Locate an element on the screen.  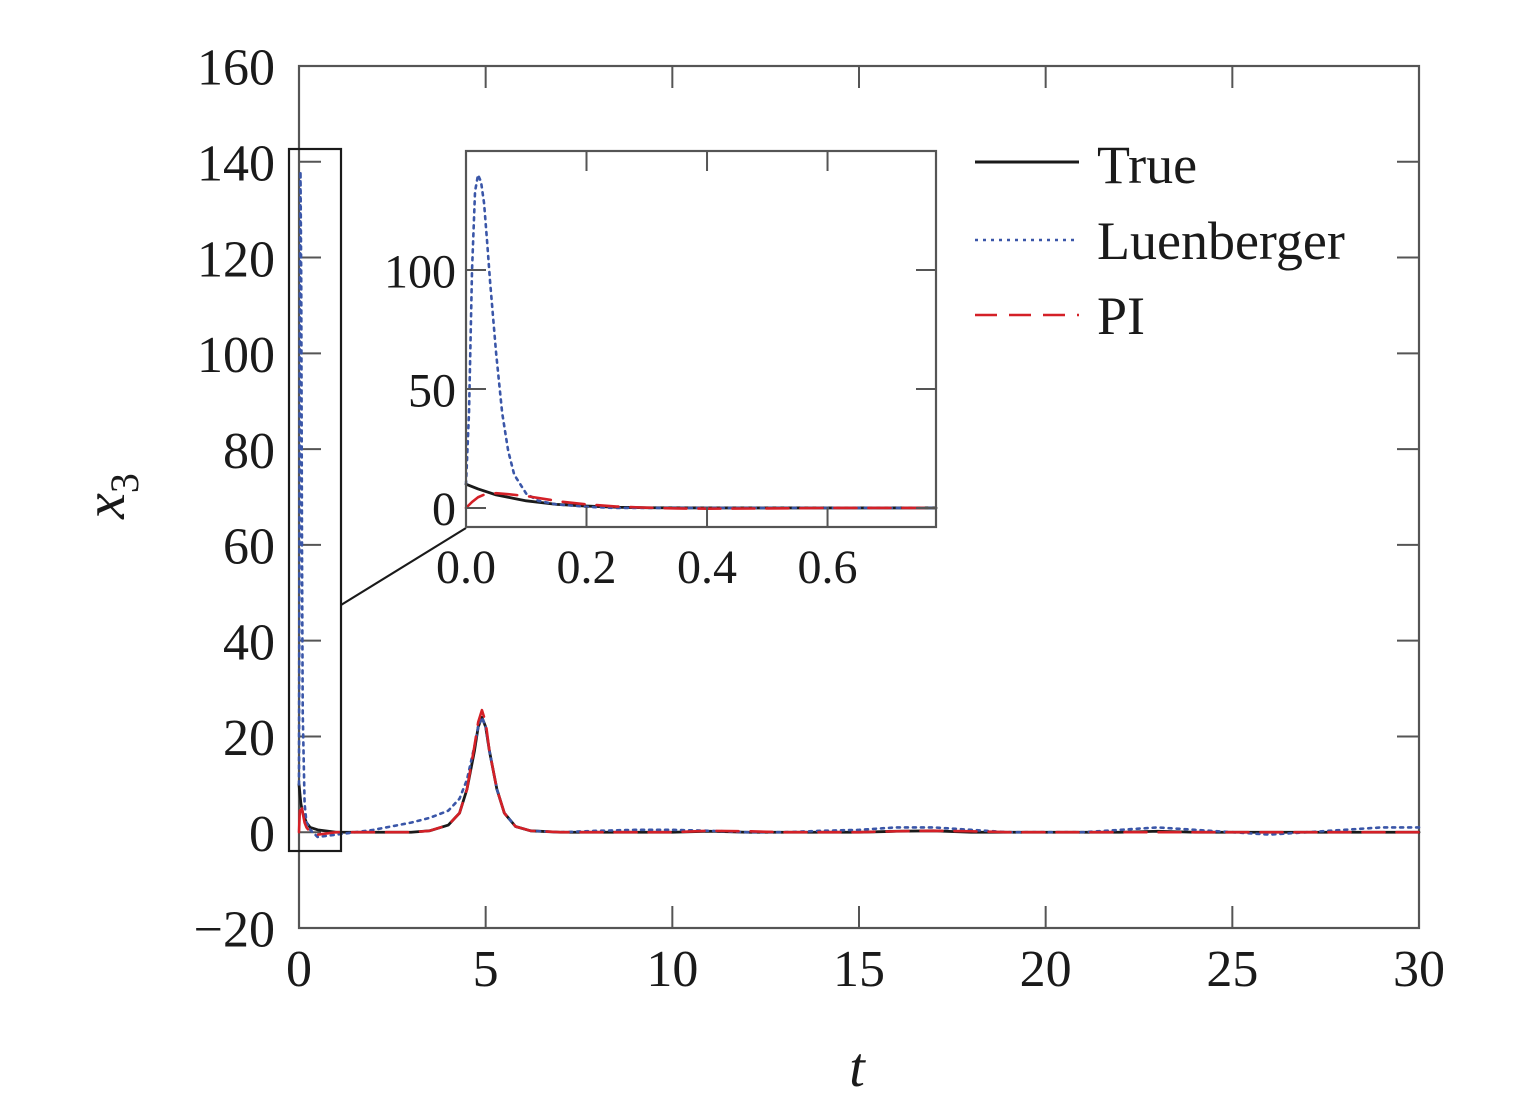
main-y-tick-label: 140 is located at coordinates (236, 163).